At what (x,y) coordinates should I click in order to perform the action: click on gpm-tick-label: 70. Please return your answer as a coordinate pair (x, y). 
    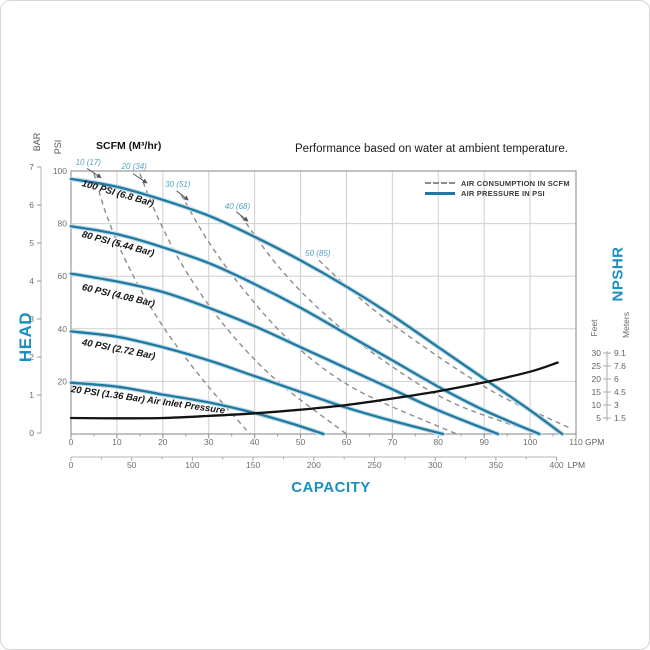
    Looking at the image, I should click on (393, 442).